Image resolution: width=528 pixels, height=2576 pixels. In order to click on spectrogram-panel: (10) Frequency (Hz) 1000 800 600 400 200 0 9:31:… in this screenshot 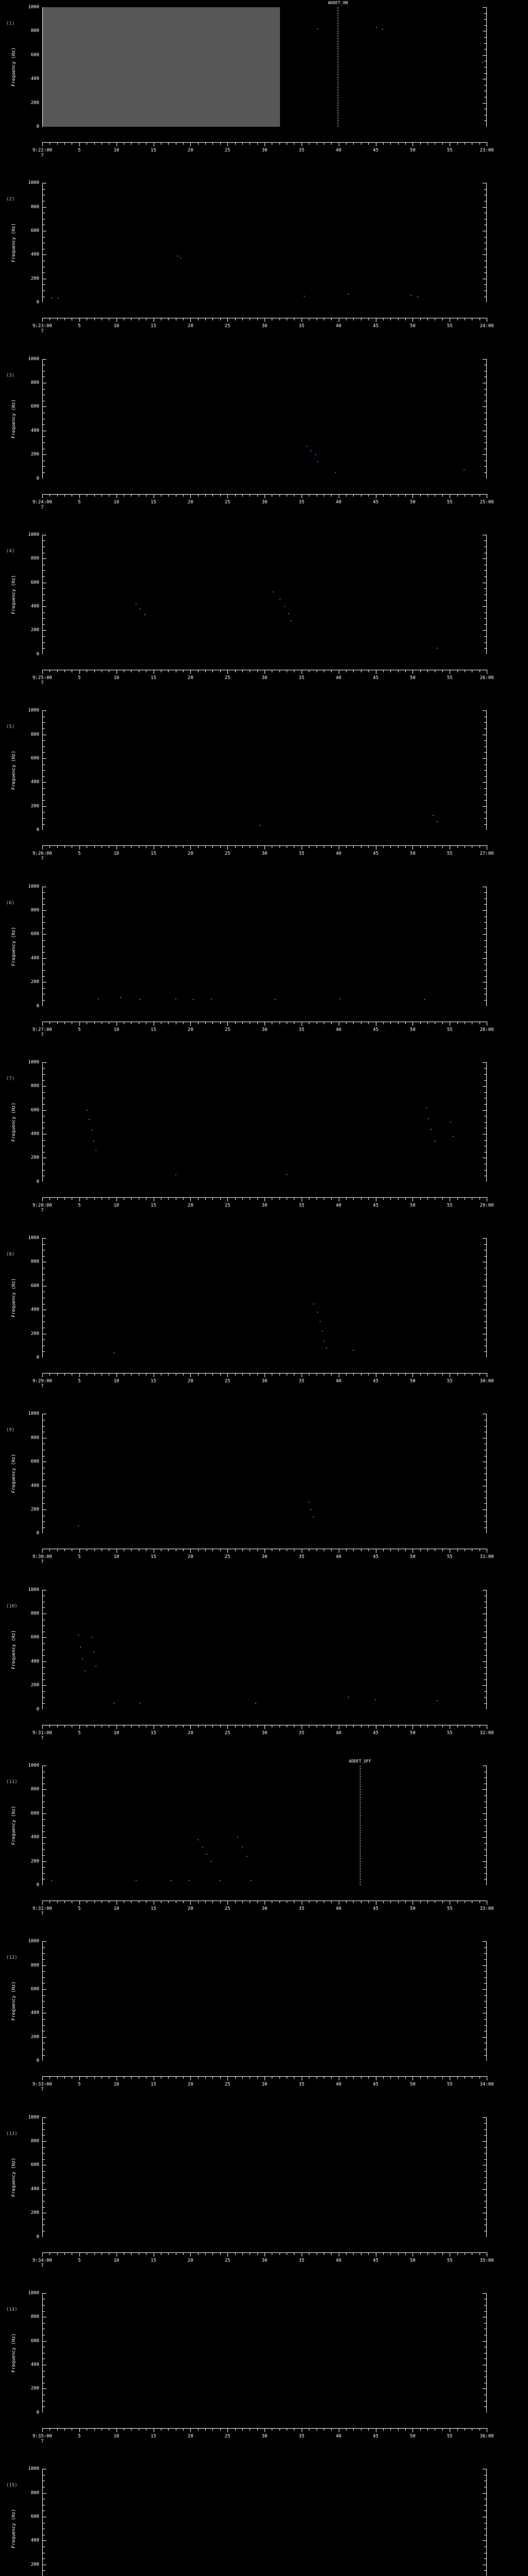, I will do `click(264, 1670)`.